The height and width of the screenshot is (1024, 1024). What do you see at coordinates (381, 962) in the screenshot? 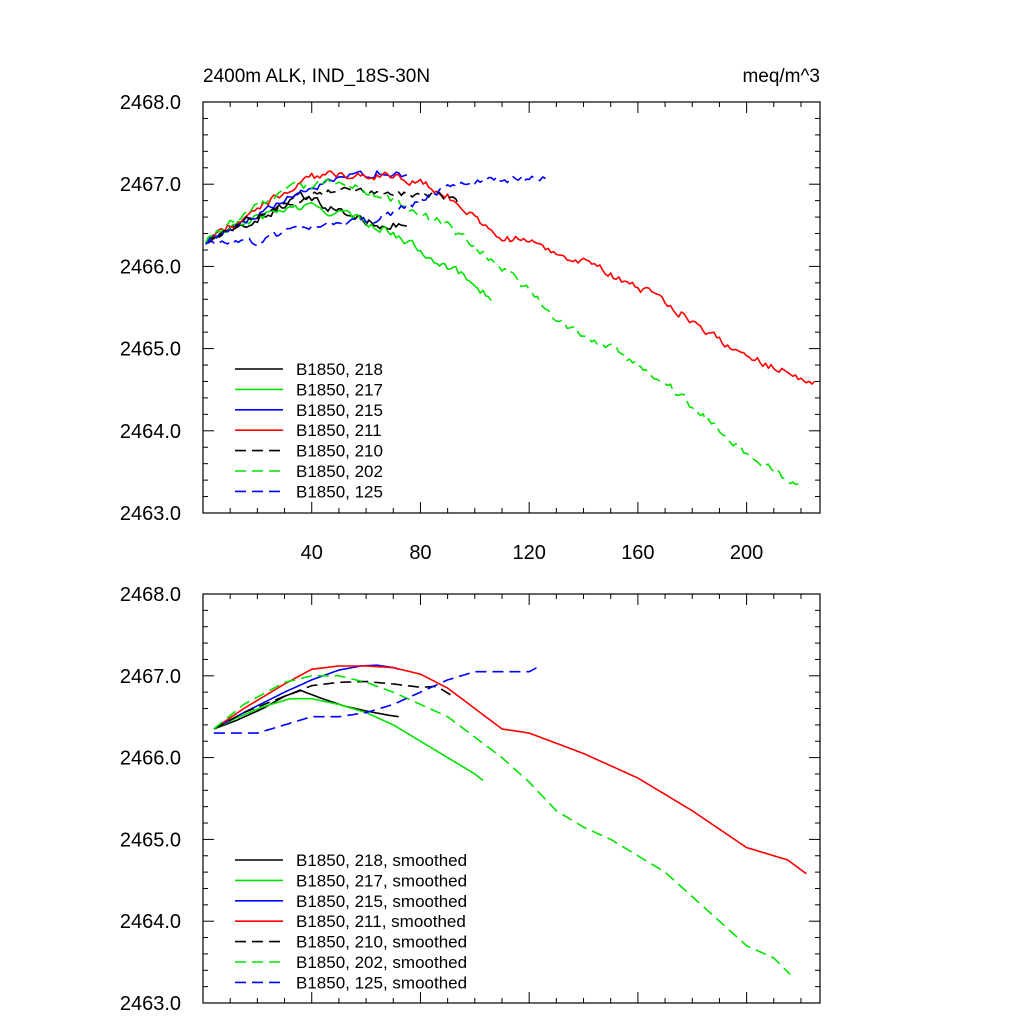
I see `legend-label: B1850, 202, smoothed` at bounding box center [381, 962].